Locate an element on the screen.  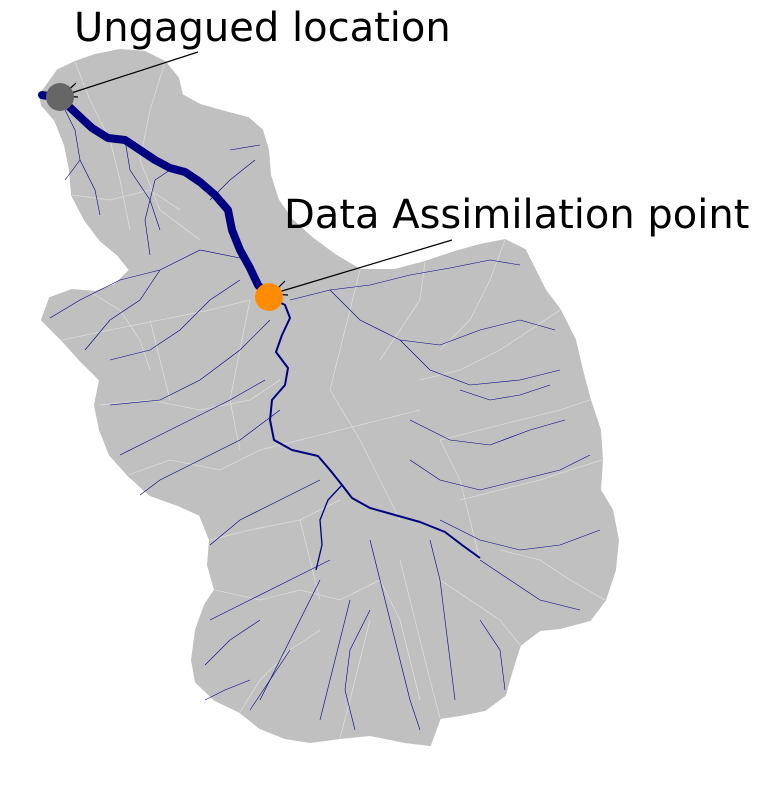
ungauged-location-marker is located at coordinates (60, 97).